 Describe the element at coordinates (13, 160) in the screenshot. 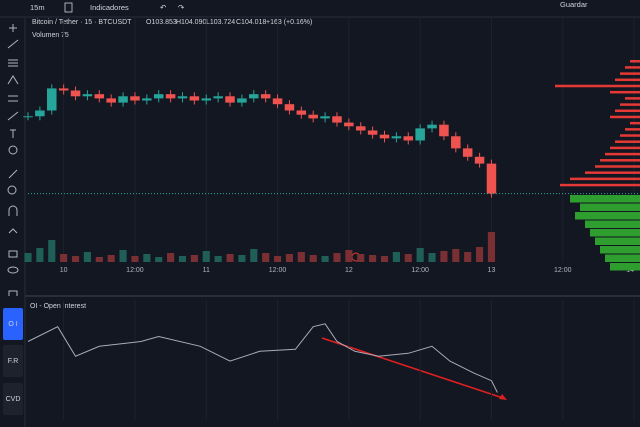

I see `tool-icons` at that location.